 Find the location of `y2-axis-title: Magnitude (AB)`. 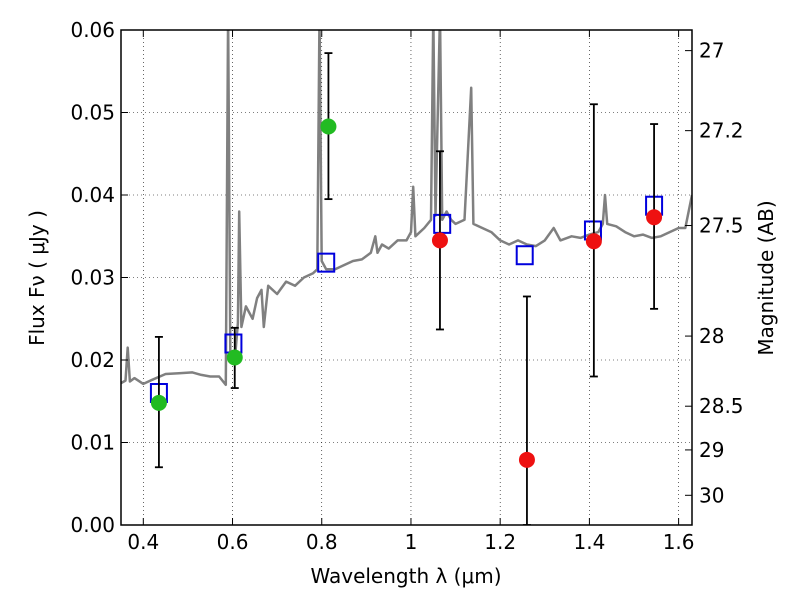

y2-axis-title: Magnitude (AB) is located at coordinates (766, 277).